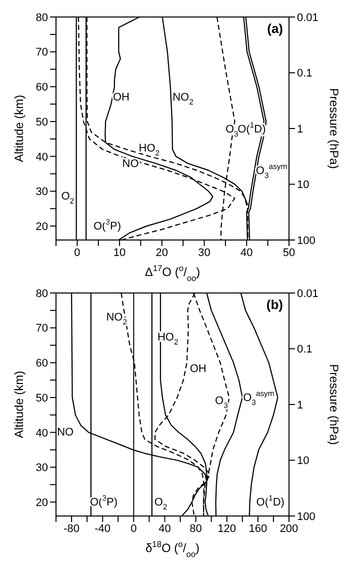 The image size is (353, 567). Describe the element at coordinates (131, 164) in the screenshot. I see `series-label: NO` at that location.